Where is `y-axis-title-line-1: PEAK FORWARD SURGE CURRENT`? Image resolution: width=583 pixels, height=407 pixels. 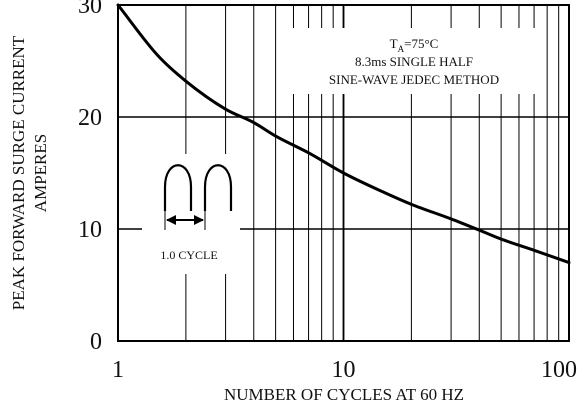
y-axis-title-line-1: PEAK FORWARD SURGE CURRENT is located at coordinates (18, 172).